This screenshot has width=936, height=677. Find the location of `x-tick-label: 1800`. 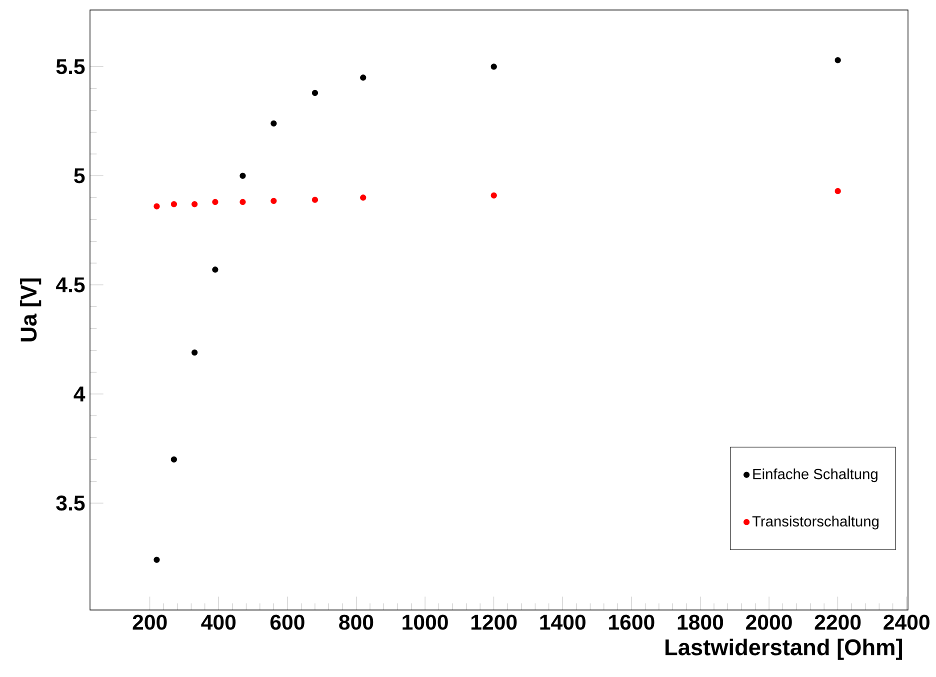

x-tick-label: 1800 is located at coordinates (701, 622).